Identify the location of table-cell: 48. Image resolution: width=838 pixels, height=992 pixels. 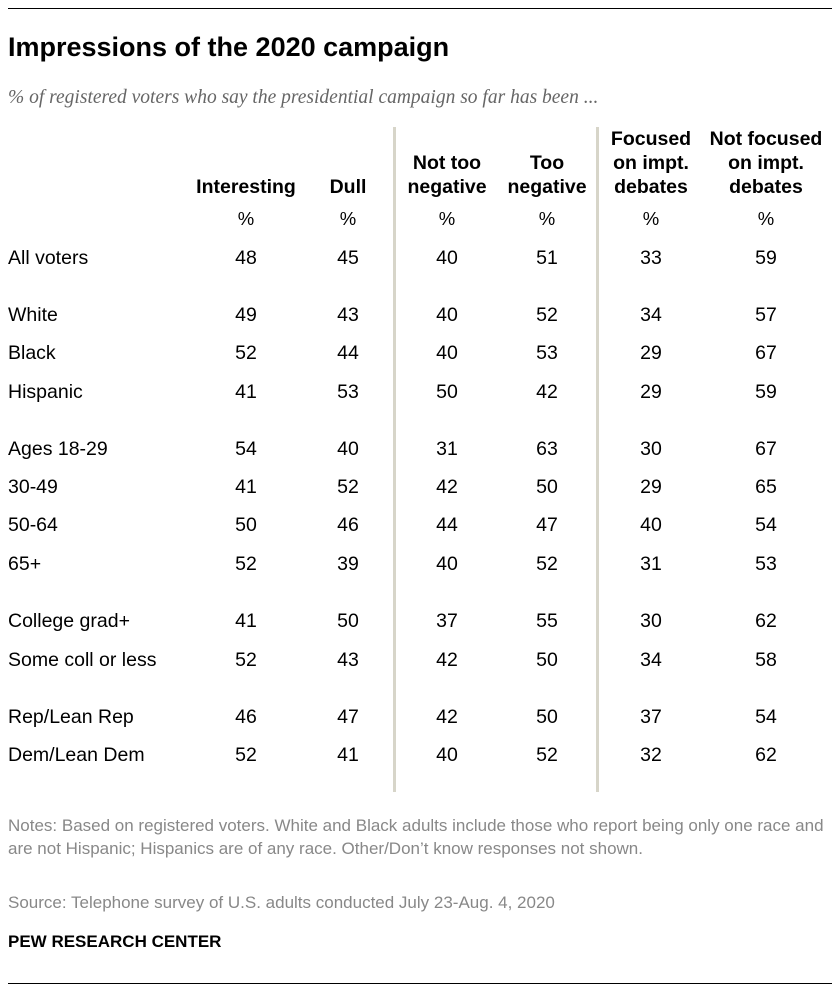
(246, 258).